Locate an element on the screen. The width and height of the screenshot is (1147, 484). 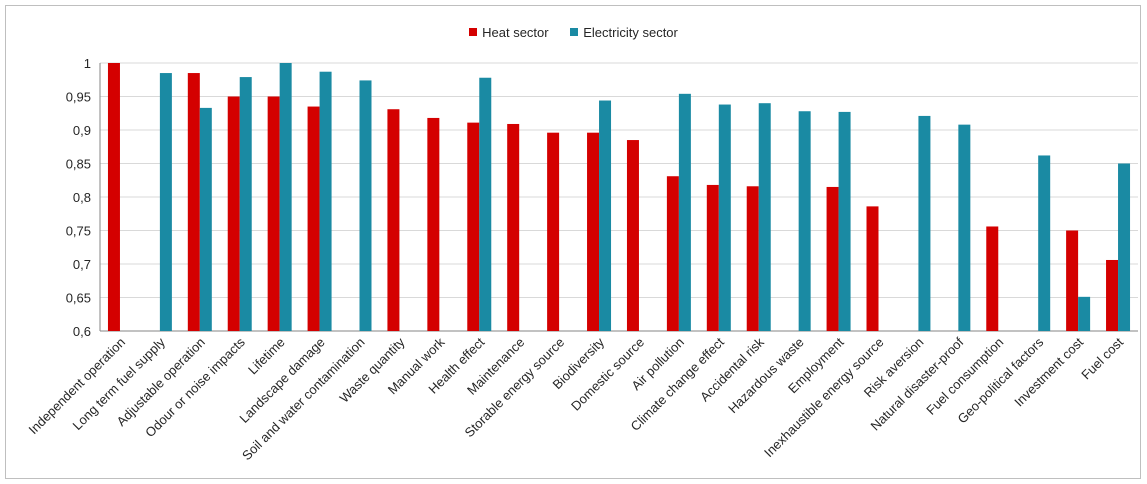
legend-item-electricity: Electricity sector is located at coordinates (624, 32).